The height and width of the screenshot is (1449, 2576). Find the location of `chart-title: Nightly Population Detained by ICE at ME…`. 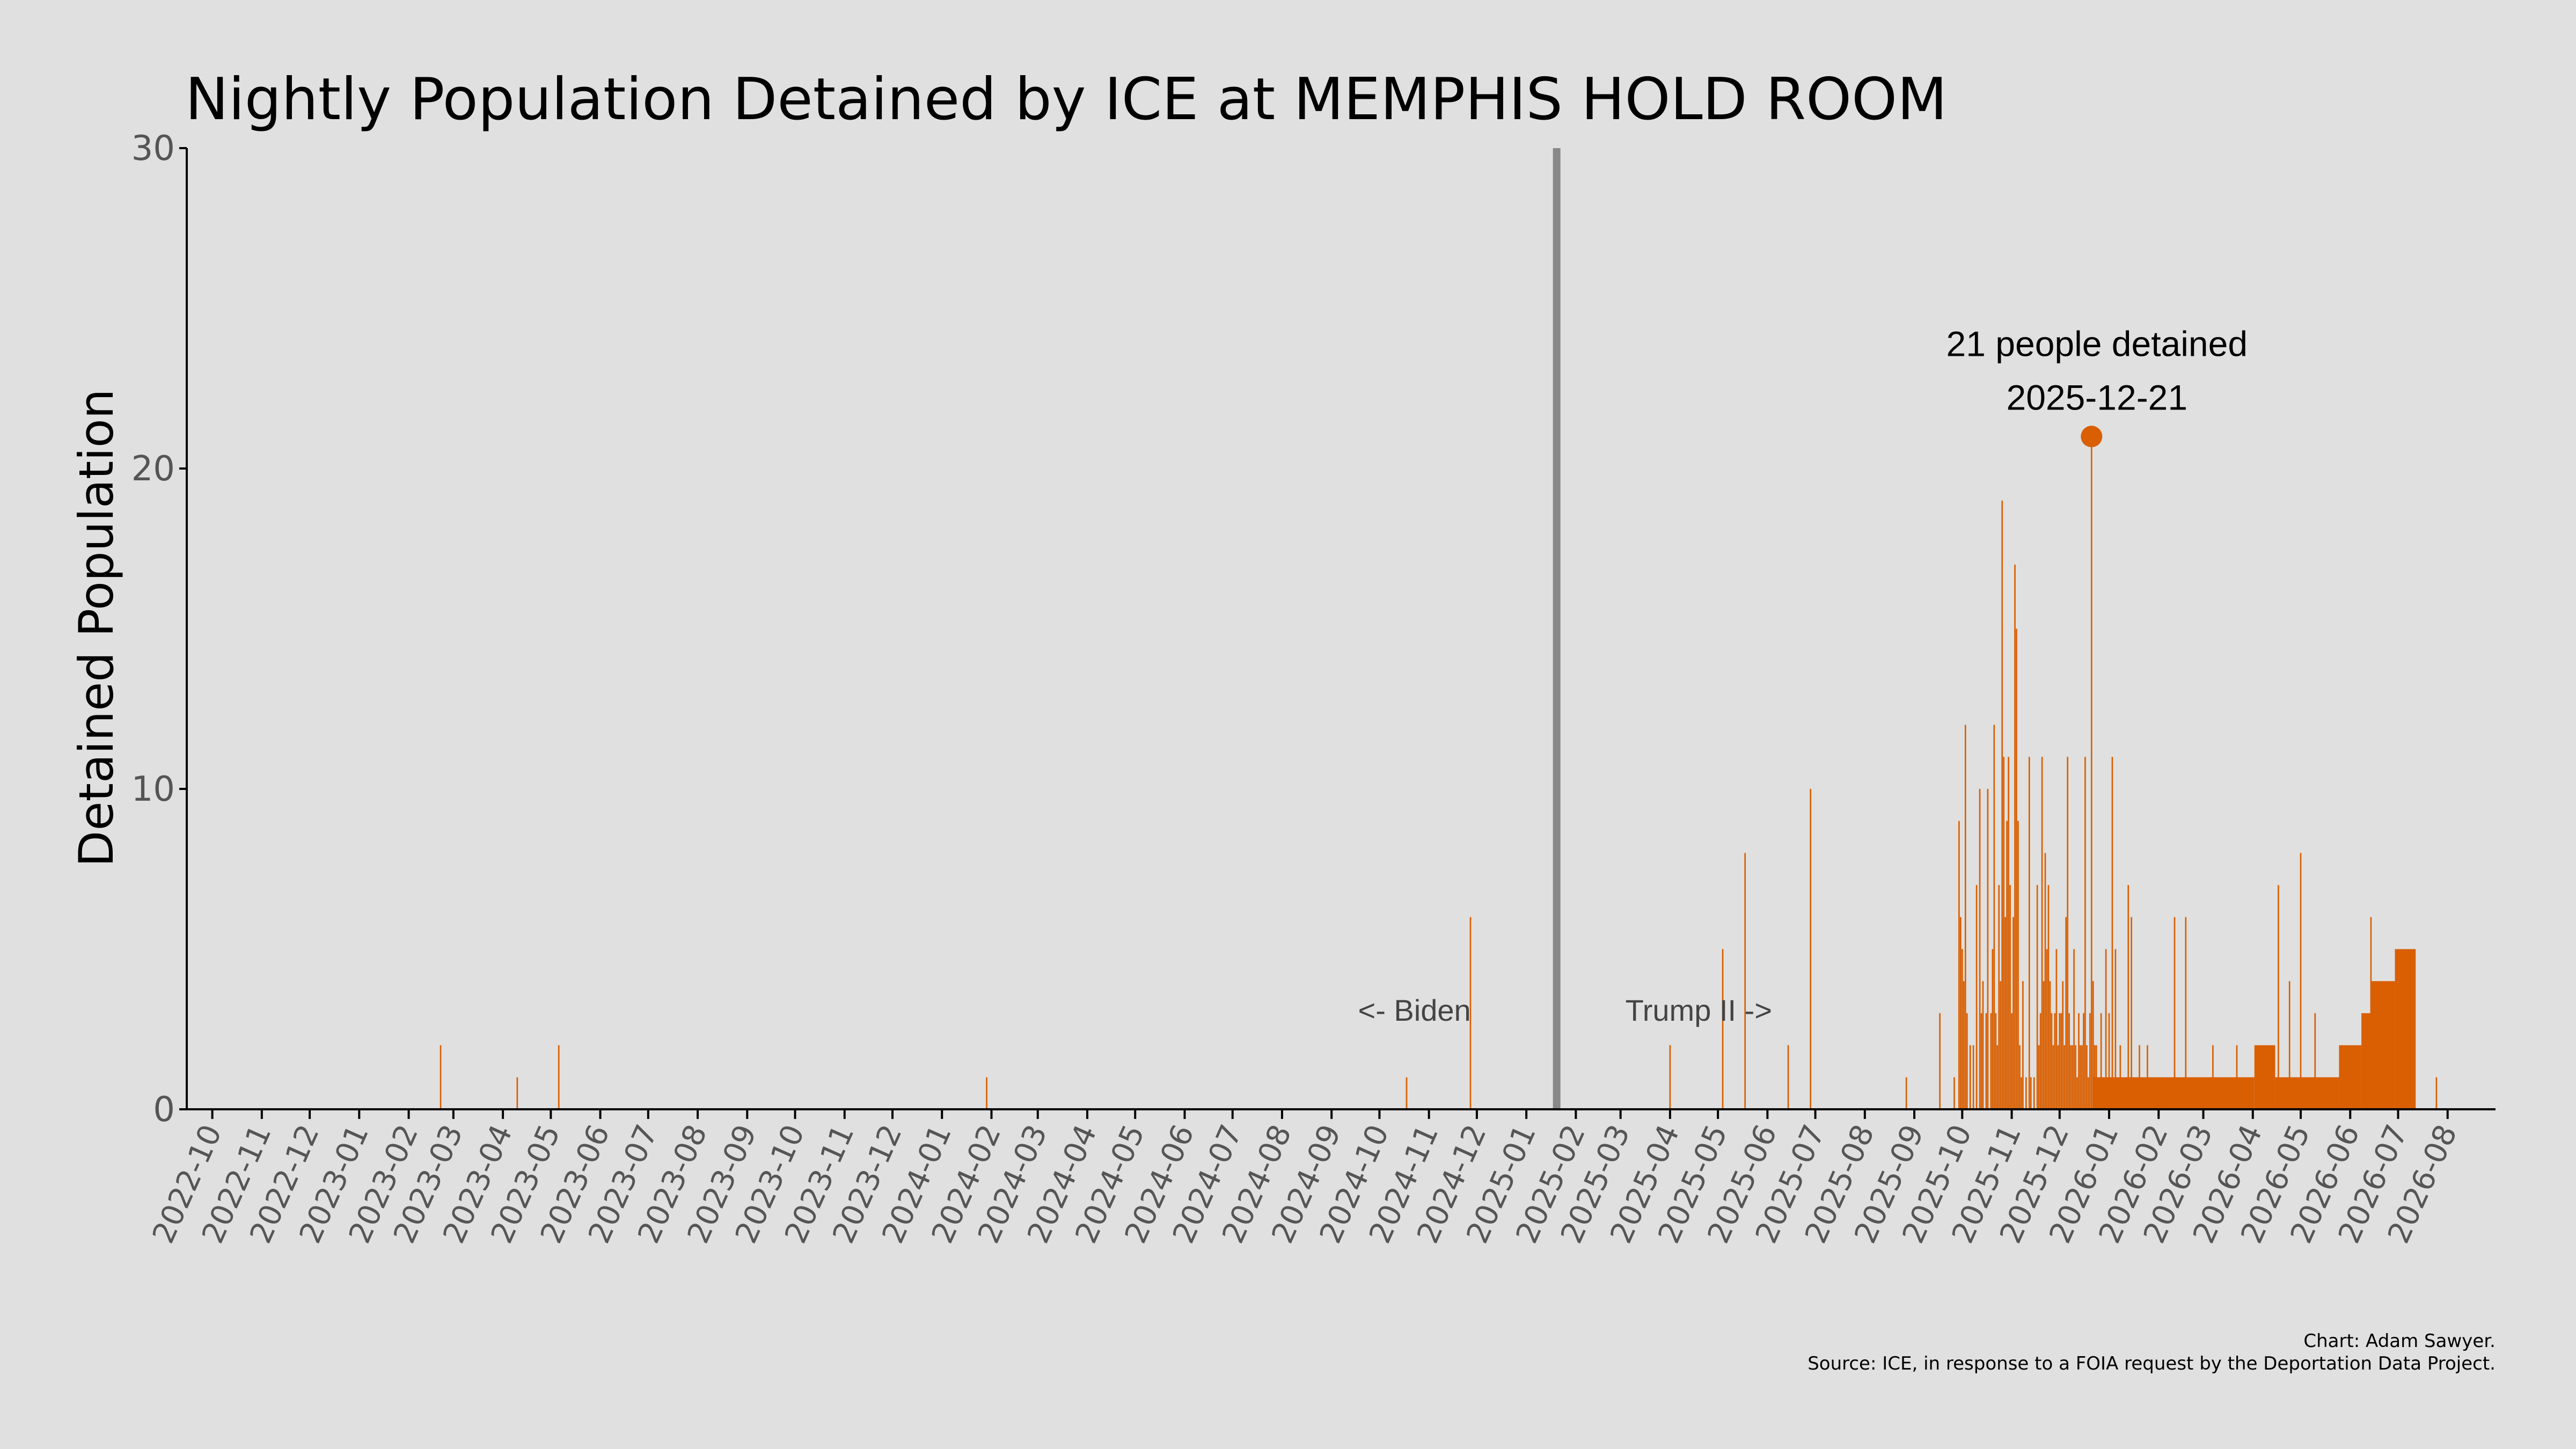

chart-title: Nightly Population Detained by ICE at ME… is located at coordinates (1066, 99).